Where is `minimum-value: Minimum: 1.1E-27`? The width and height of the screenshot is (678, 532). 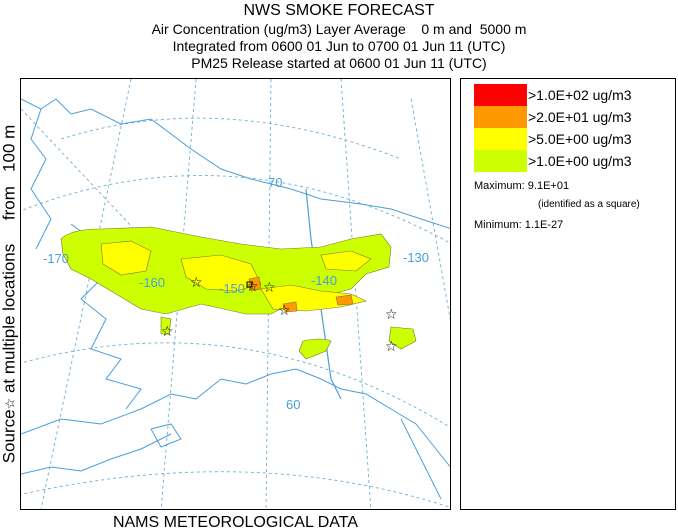 minimum-value: Minimum: 1.1E-27 is located at coordinates (519, 225).